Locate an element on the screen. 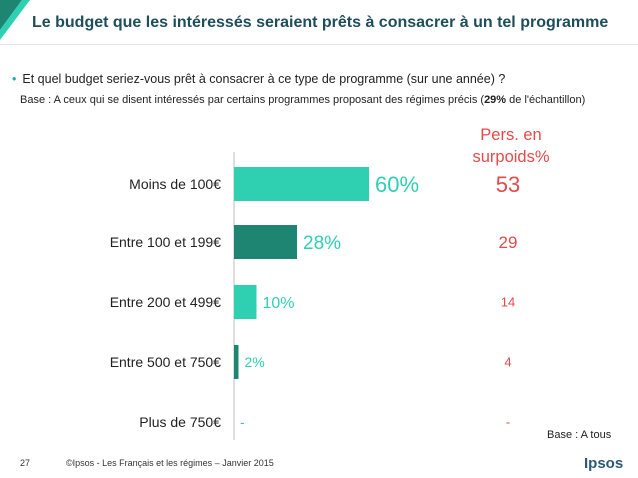 Image resolution: width=638 pixels, height=478 pixels. value-label: - is located at coordinates (242, 422).